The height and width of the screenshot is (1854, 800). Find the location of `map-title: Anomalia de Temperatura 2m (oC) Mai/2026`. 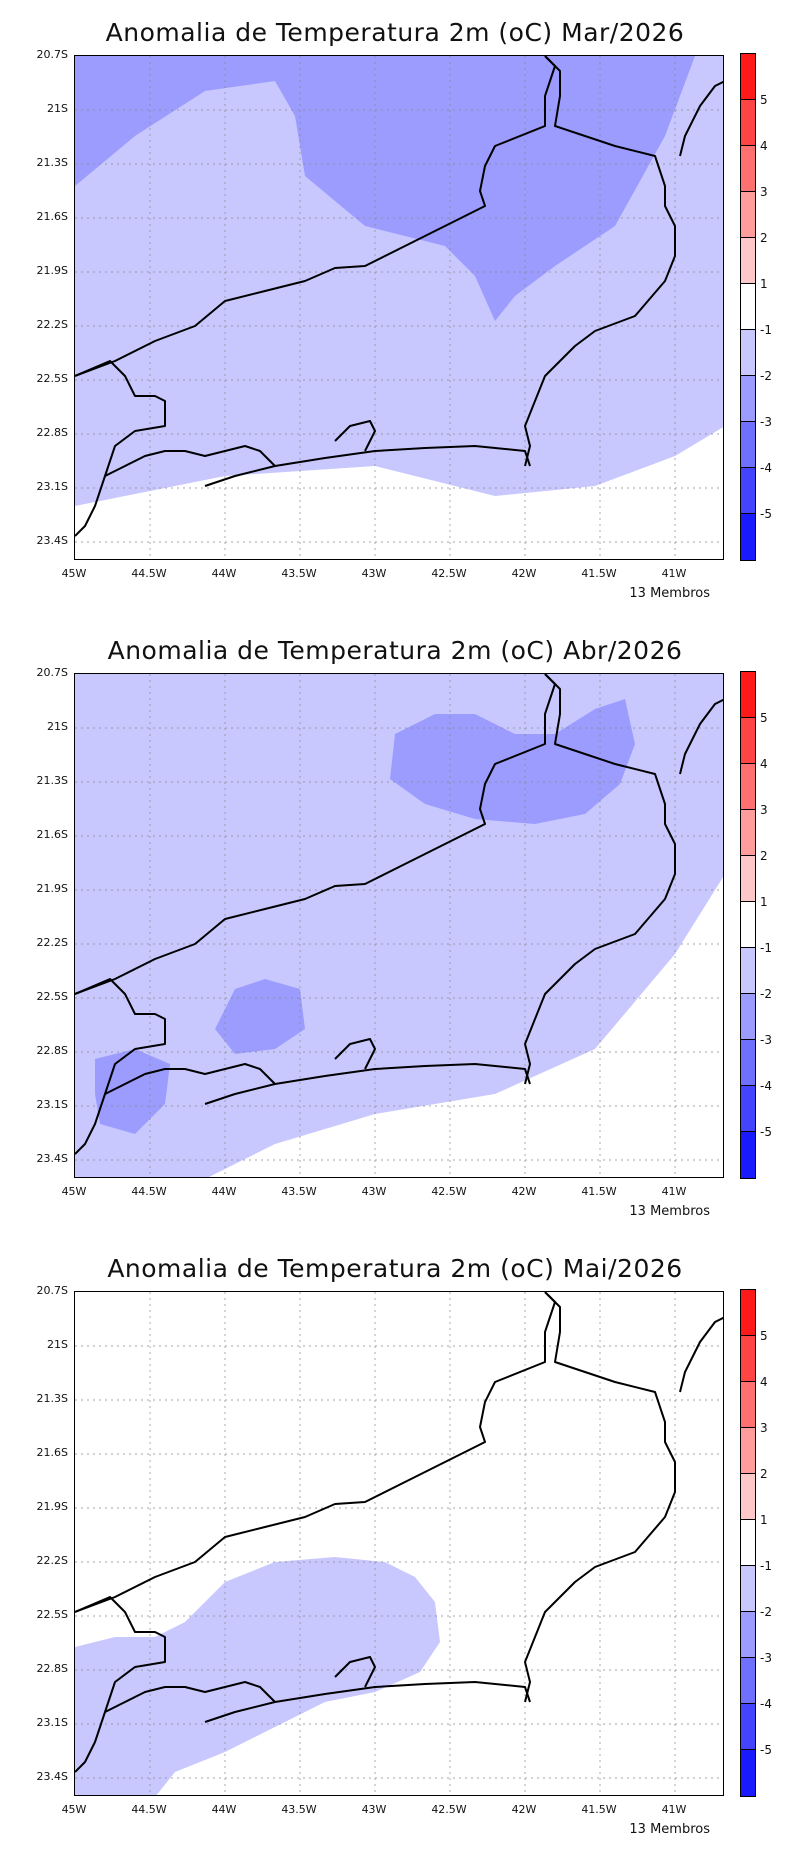

map-title: Anomalia de Temperatura 2m (oC) Mai/2026 is located at coordinates (395, 1268).